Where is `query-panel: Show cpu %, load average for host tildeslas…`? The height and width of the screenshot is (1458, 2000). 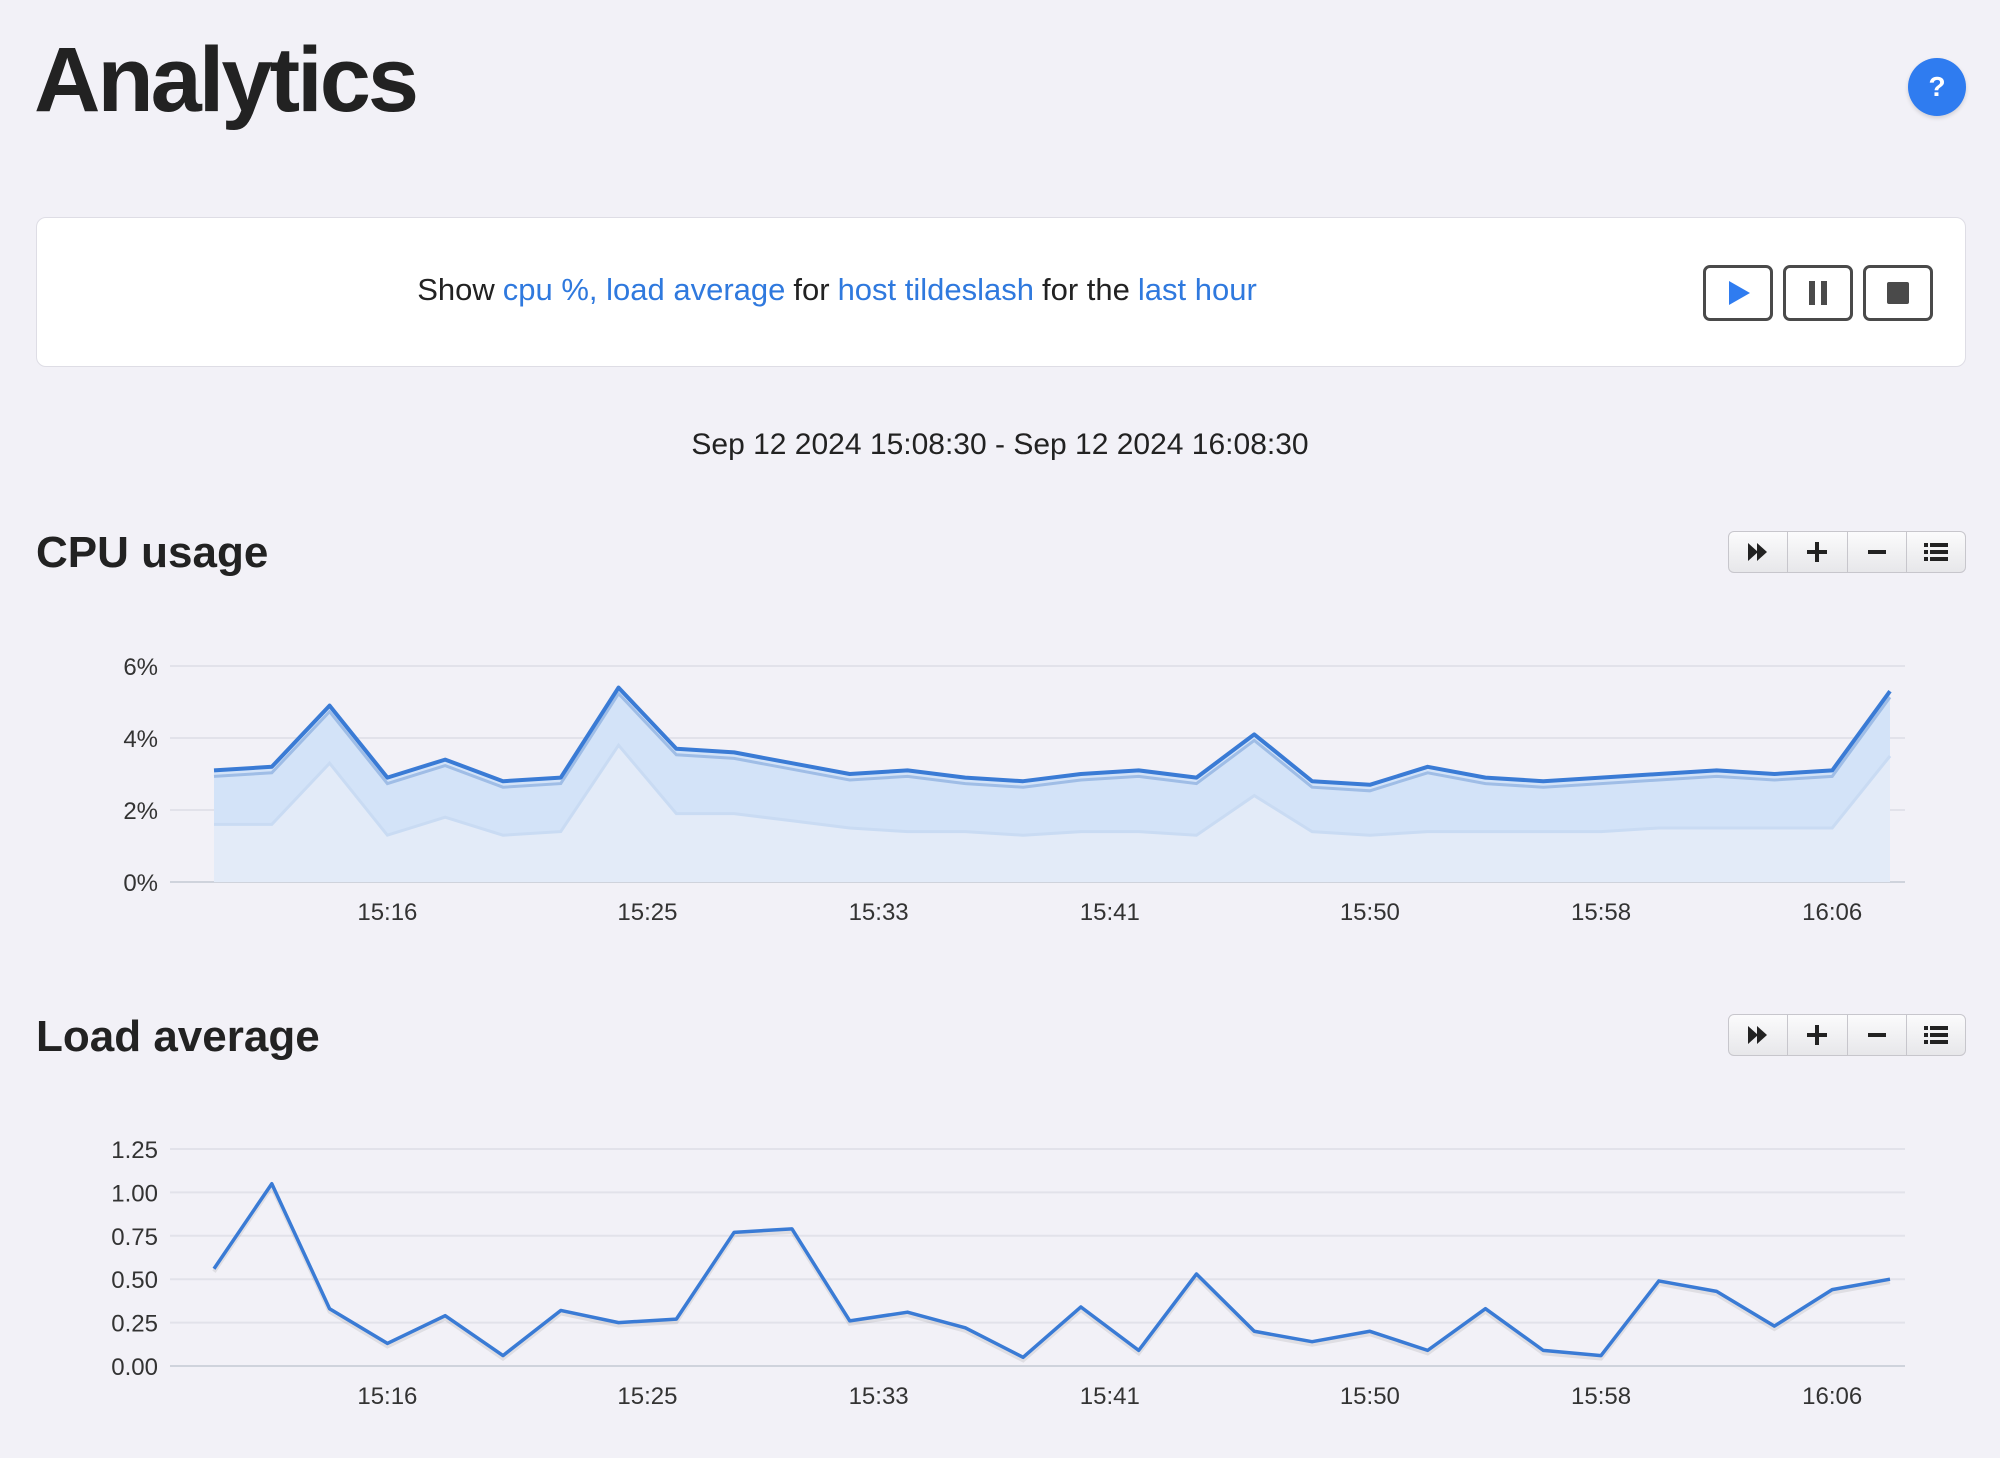 query-panel: Show cpu %, load average for host tildeslas… is located at coordinates (1001, 292).